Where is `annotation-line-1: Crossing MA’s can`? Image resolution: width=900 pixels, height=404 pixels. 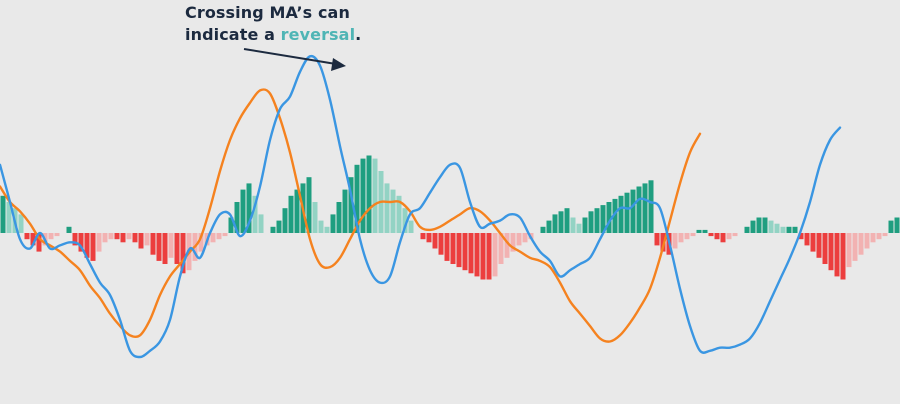 annotation-line-1: Crossing MA’s can is located at coordinates (267, 12).